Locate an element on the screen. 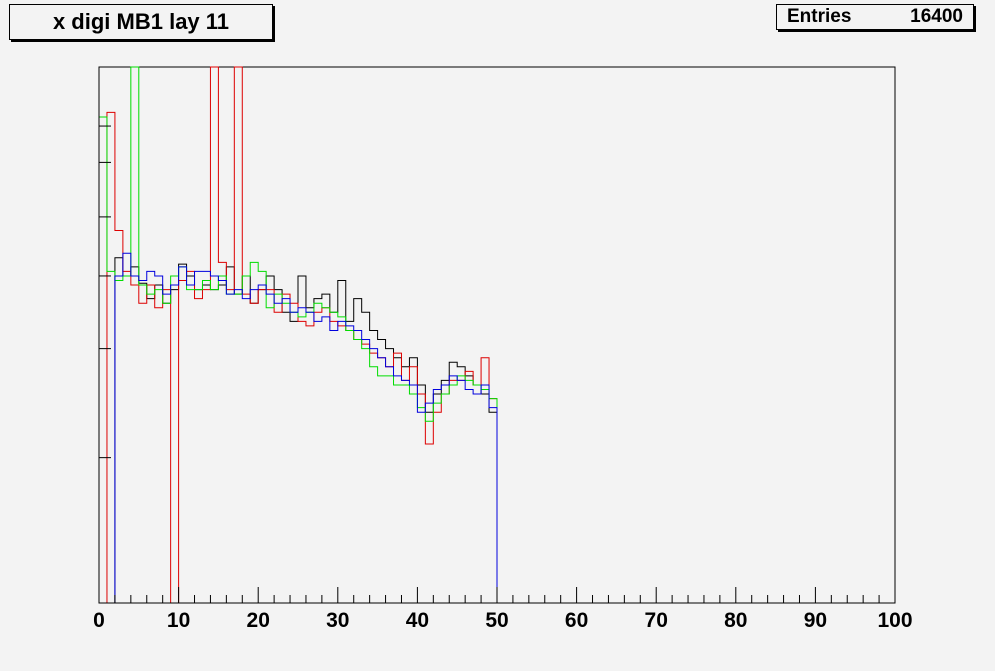 The height and width of the screenshot is (671, 995). stats-entries-label: Entries is located at coordinates (819, 16).